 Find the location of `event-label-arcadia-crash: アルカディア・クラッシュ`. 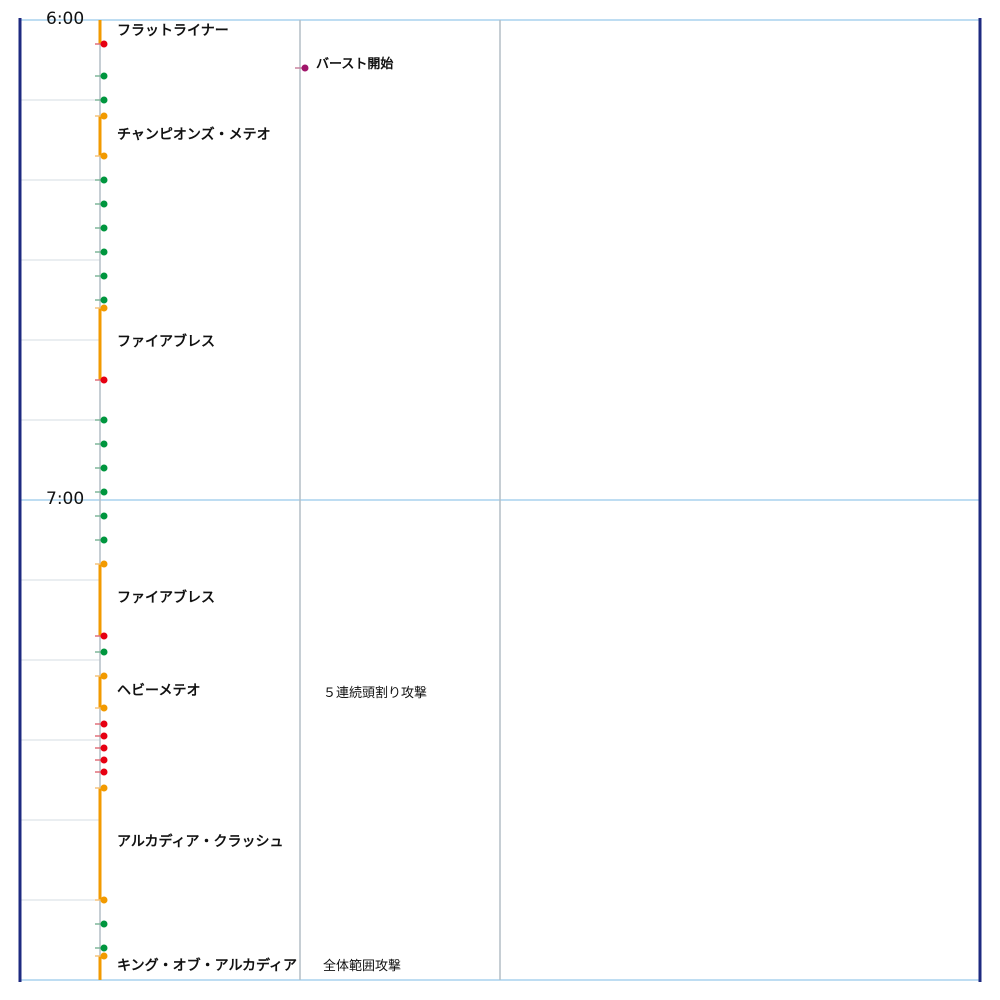

event-label-arcadia-crash: アルカディア・クラッシュ is located at coordinates (200, 842).